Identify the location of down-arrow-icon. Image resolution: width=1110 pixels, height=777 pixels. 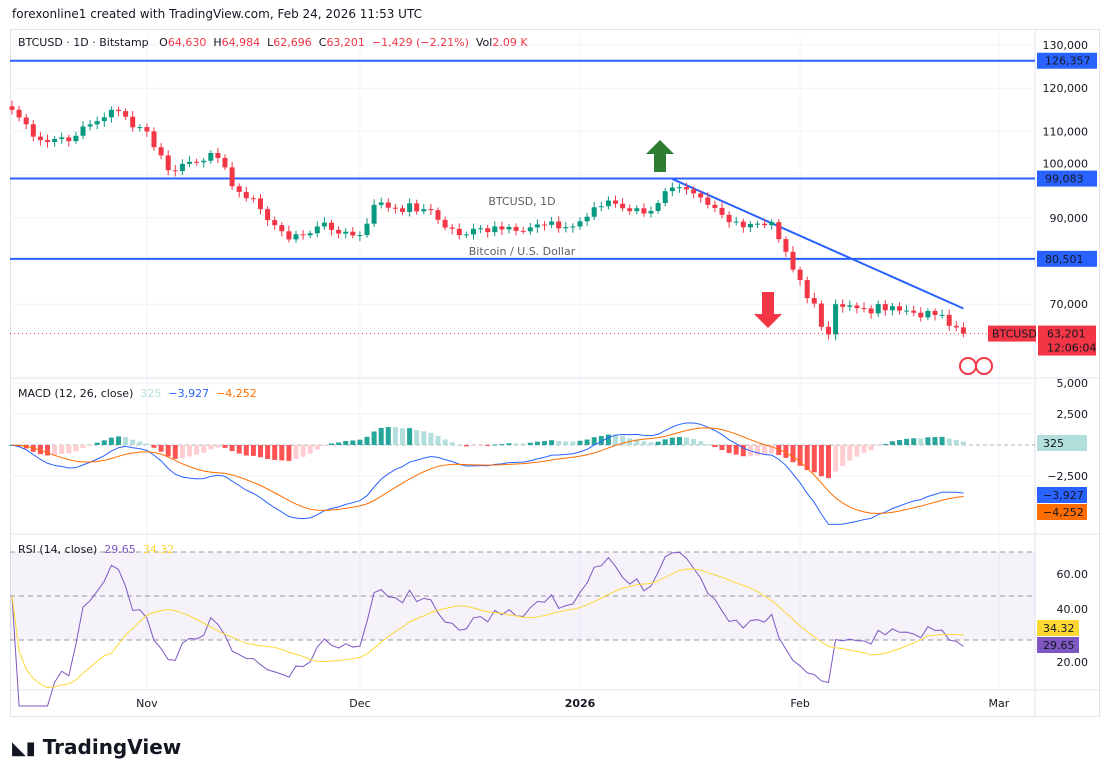
(768, 310).